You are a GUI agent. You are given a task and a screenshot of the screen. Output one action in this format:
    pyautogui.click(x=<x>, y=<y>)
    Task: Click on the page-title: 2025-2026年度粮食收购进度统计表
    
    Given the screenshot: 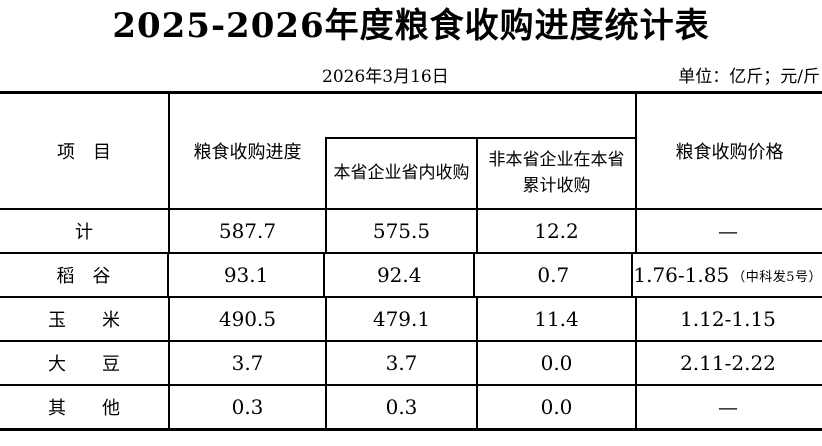 What is the action you would take?
    pyautogui.click(x=411, y=26)
    